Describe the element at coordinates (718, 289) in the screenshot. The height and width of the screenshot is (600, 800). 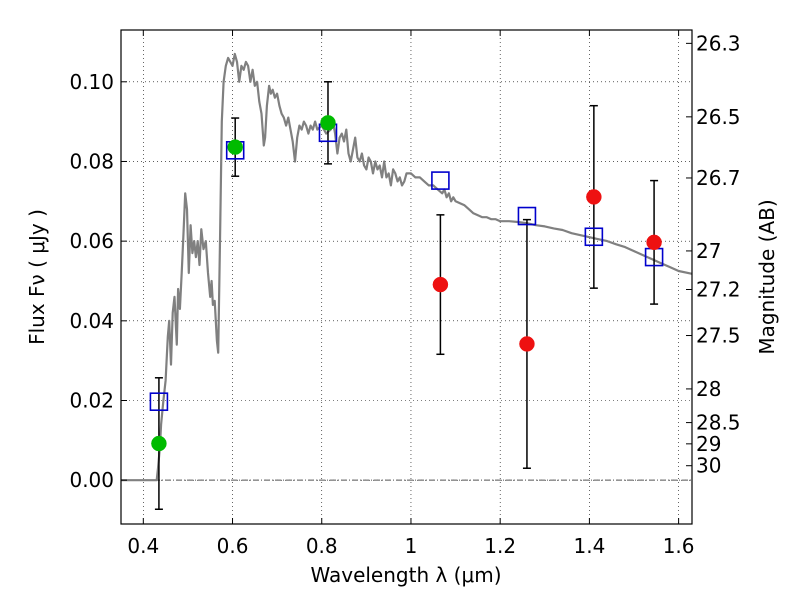
I see `right-axis-tick-label: 27.2` at that location.